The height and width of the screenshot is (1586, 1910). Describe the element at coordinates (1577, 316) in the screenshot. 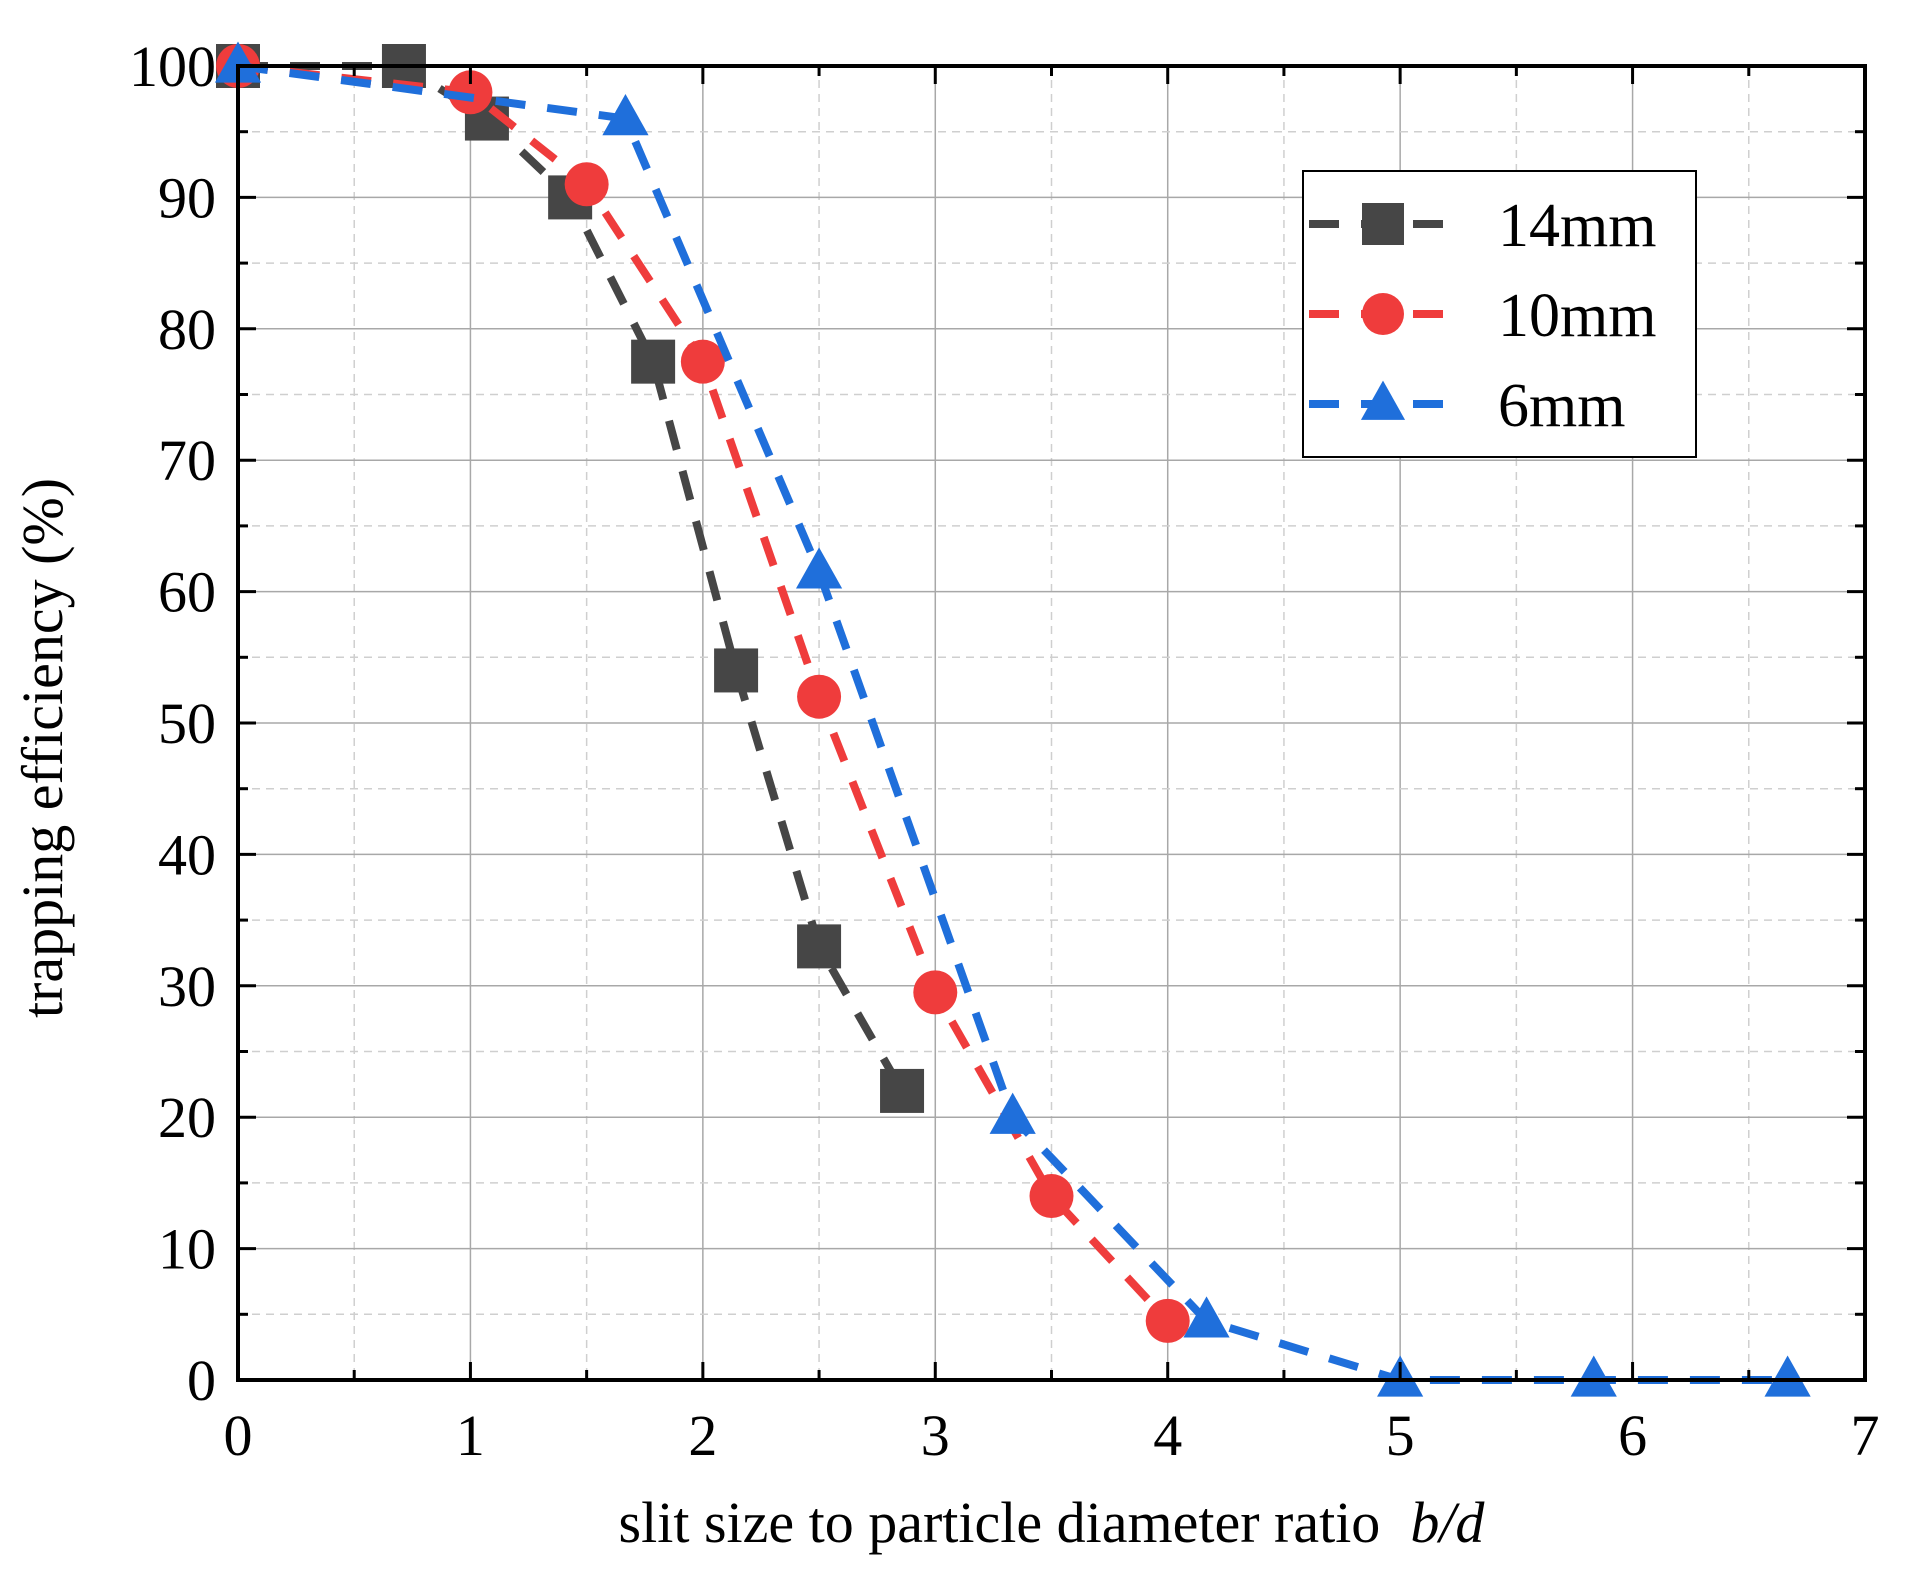

I see `legend-label-10mm: 10mm` at that location.